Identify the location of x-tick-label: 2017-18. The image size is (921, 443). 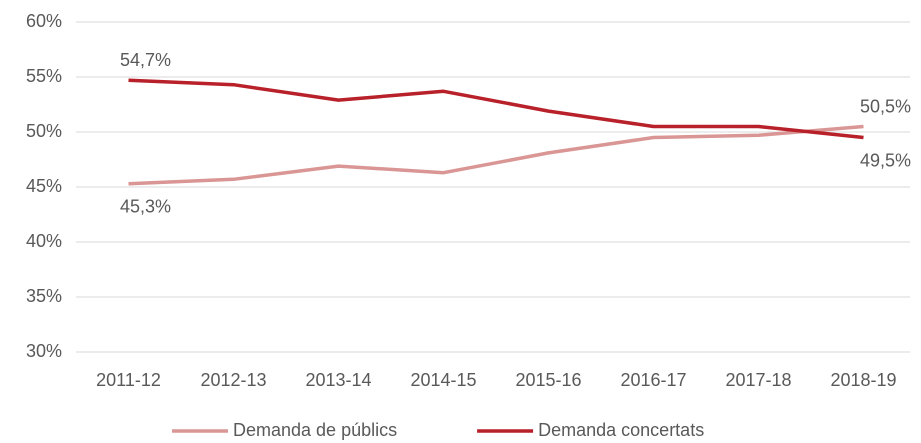
(758, 380).